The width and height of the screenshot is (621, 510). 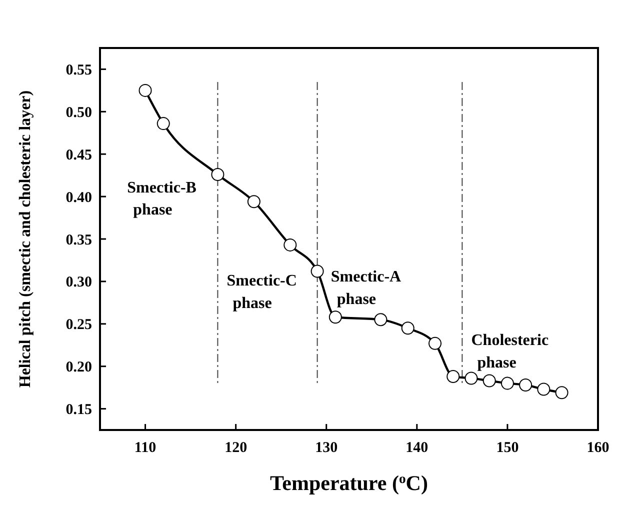 What do you see at coordinates (366, 288) in the screenshot?
I see `annotation: Smectic-A phase` at bounding box center [366, 288].